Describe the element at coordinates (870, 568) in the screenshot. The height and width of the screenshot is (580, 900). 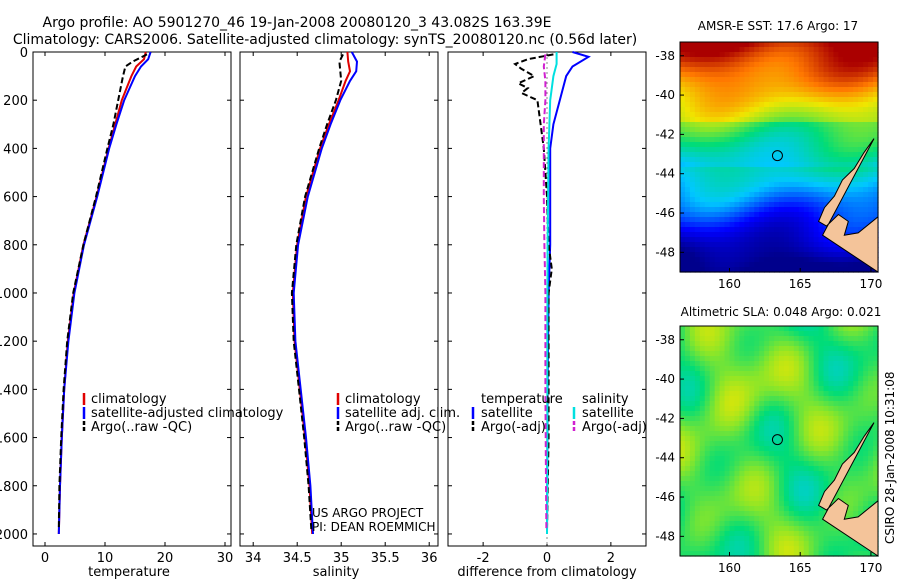
I see `x-tick-label: 170` at that location.